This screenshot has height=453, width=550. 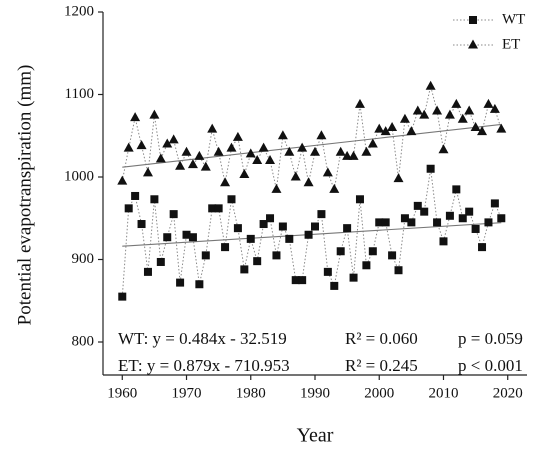 What do you see at coordinates (490, 338) in the screenshot?
I see `fit-p: p = 0.059` at bounding box center [490, 338].